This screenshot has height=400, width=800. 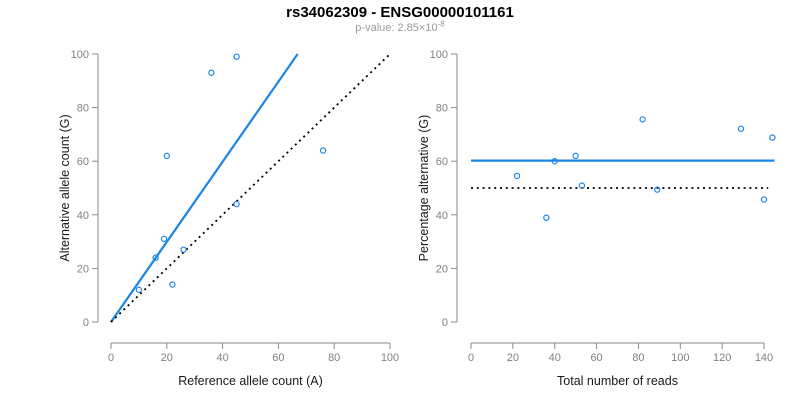 I want to click on y-axis-title: Percentage alternative (G), so click(x=424, y=188).